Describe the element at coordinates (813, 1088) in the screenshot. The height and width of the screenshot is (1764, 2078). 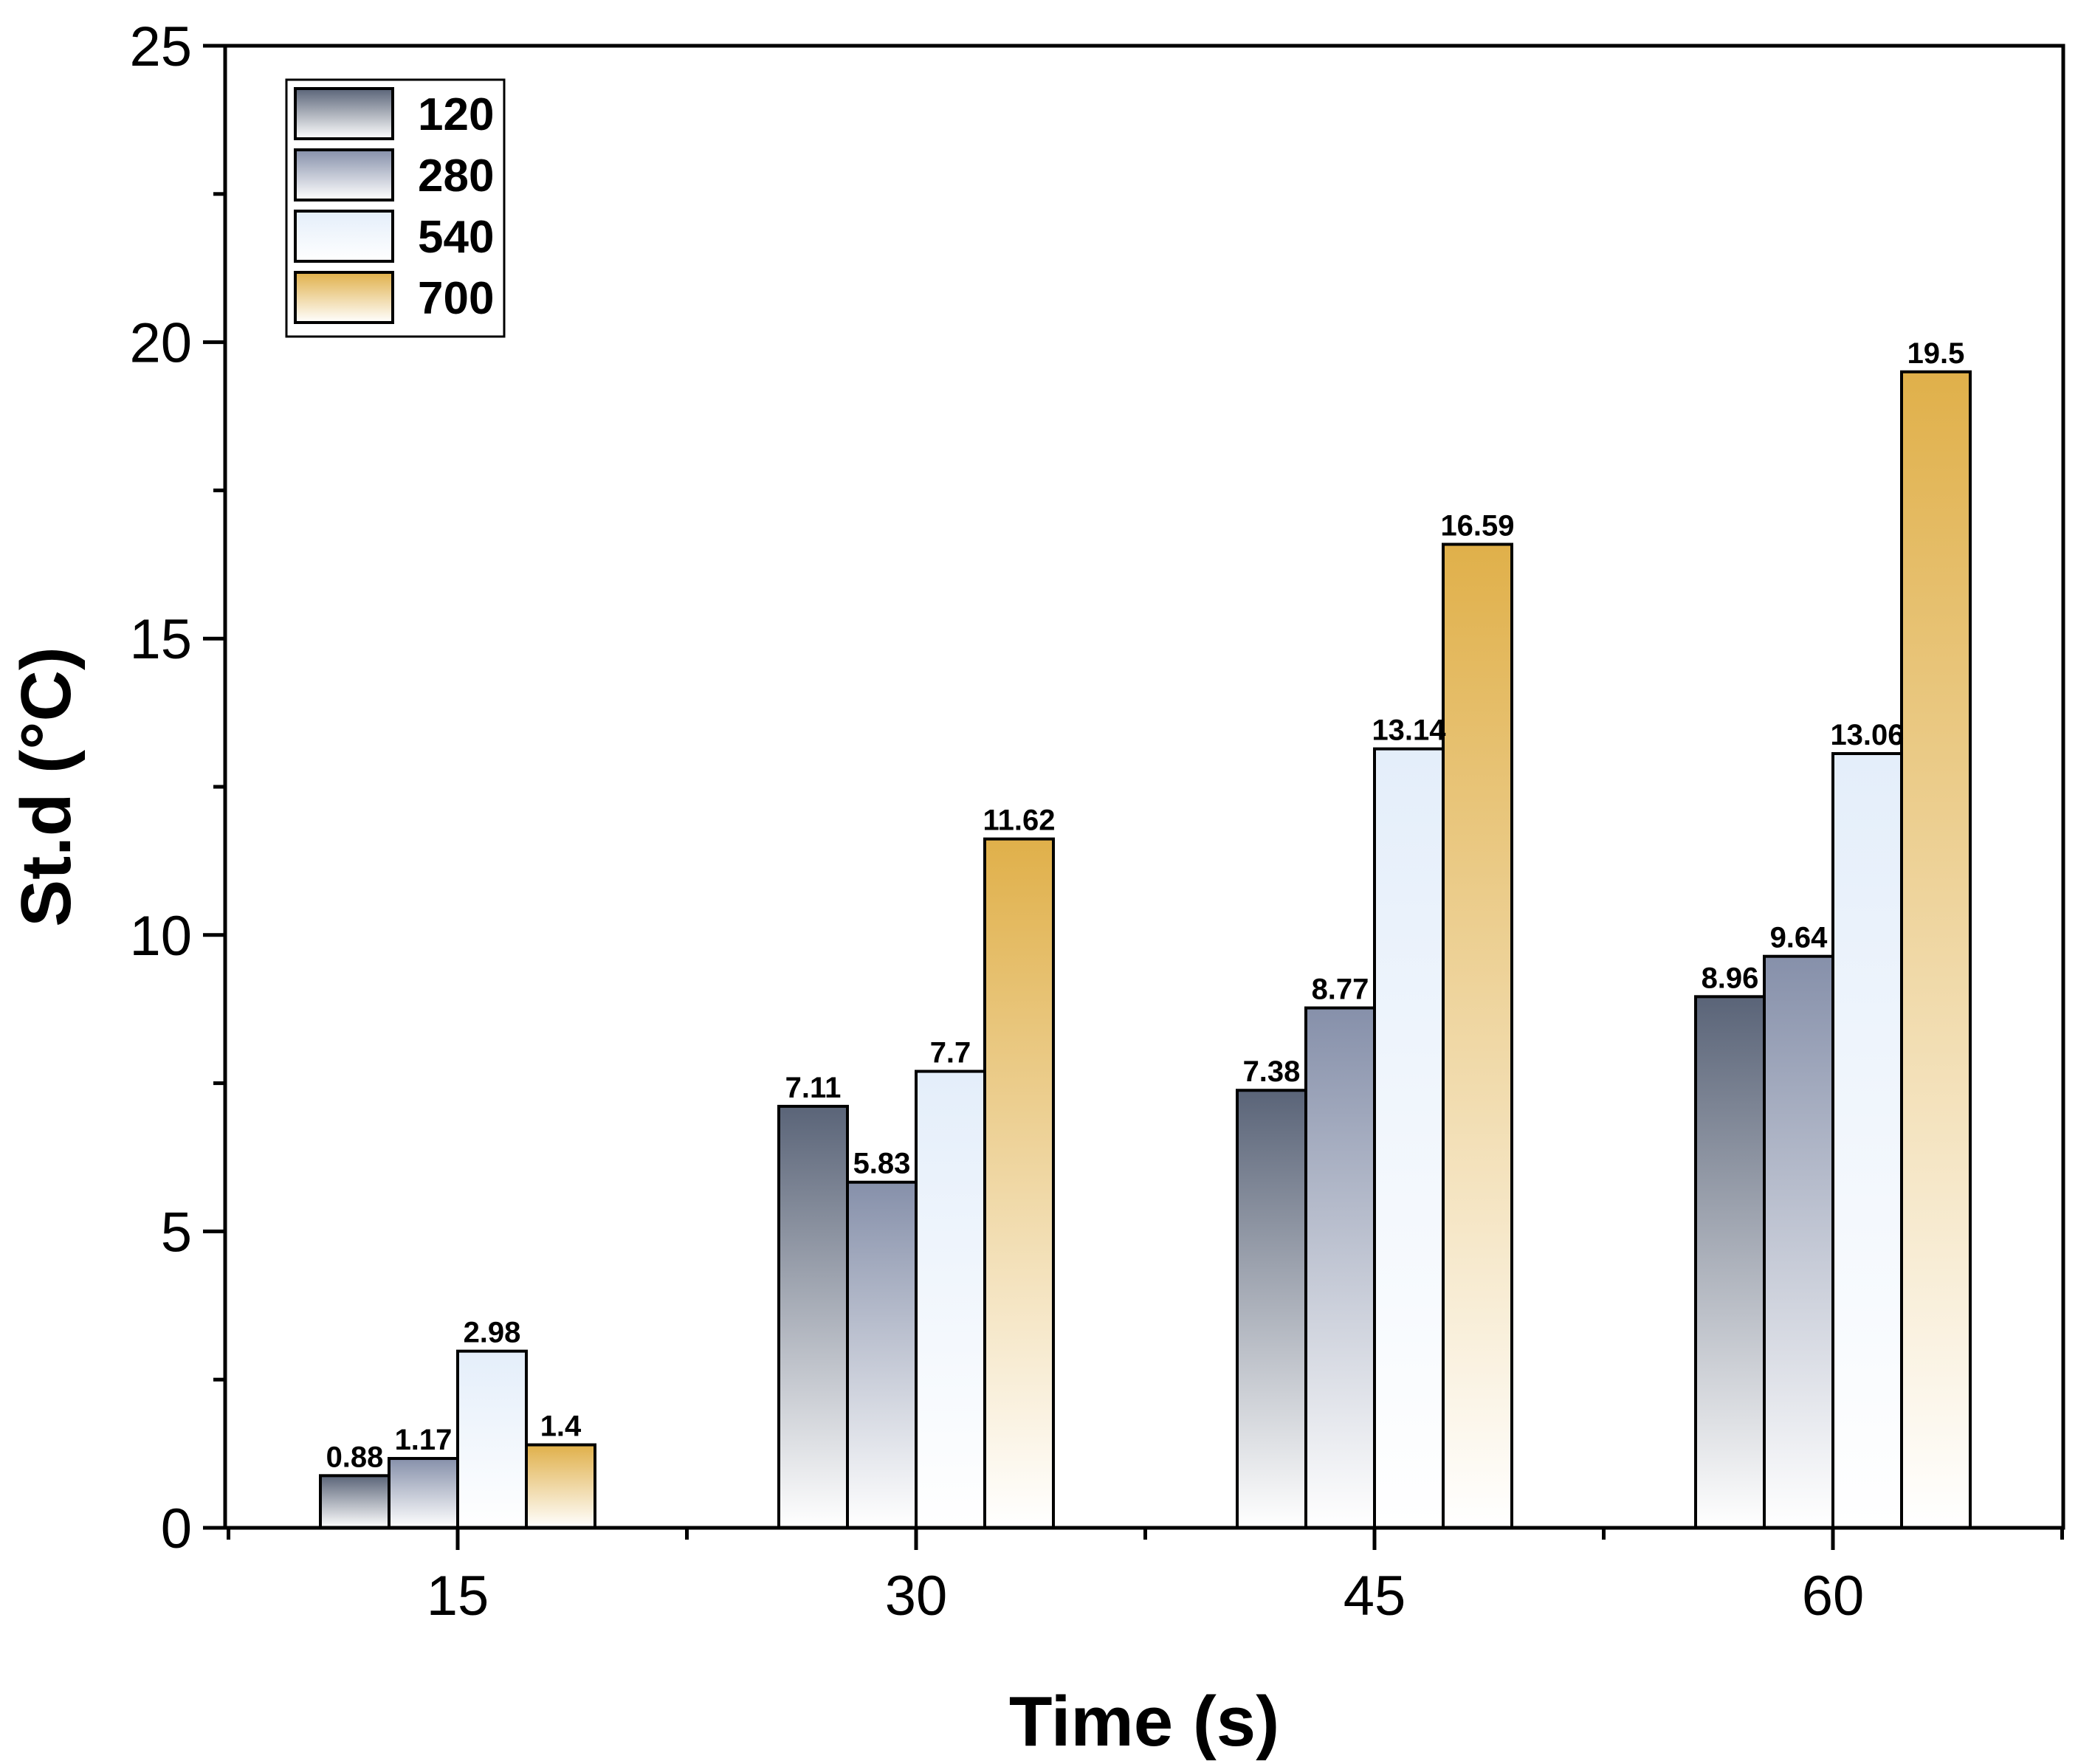
I see `data-label-120-30: 7.11` at that location.